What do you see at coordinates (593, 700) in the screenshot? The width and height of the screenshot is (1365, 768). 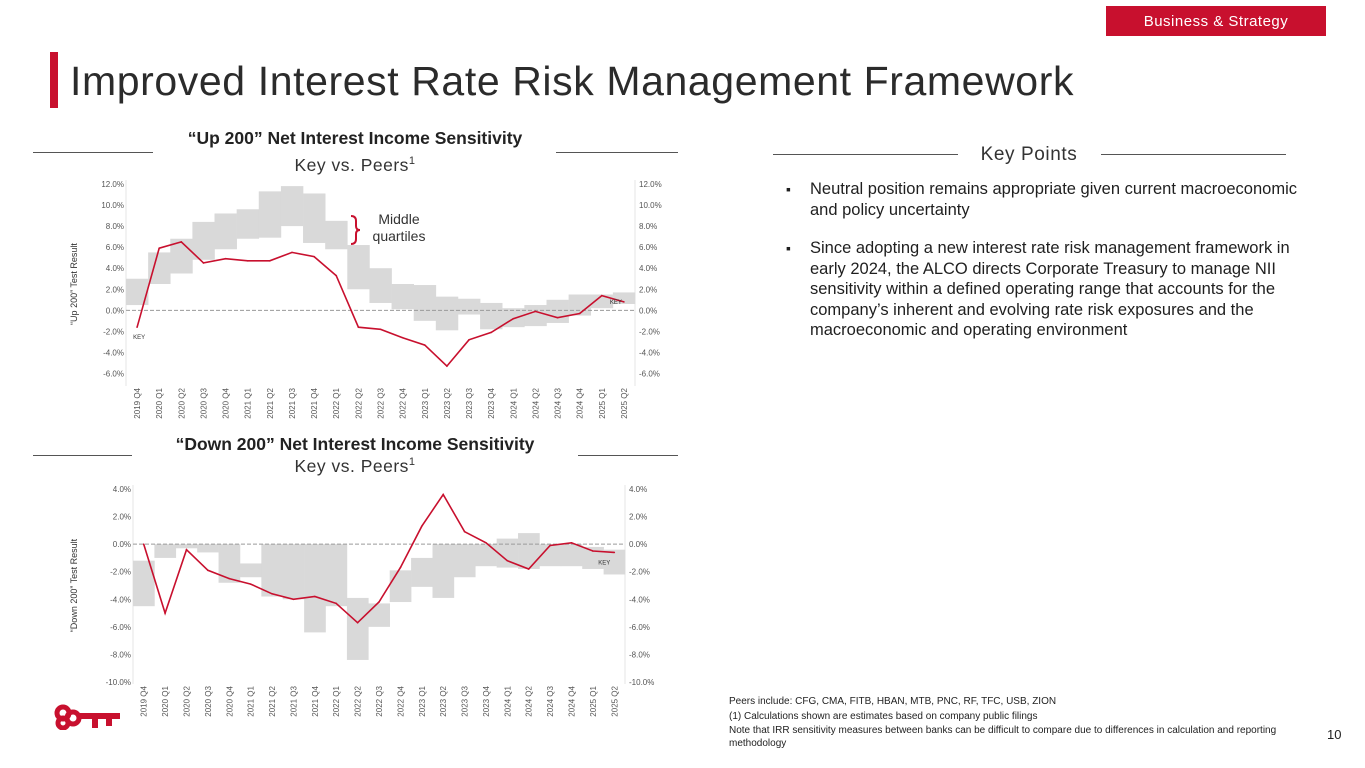 I see `x-tick-label: 2025 Q1` at bounding box center [593, 700].